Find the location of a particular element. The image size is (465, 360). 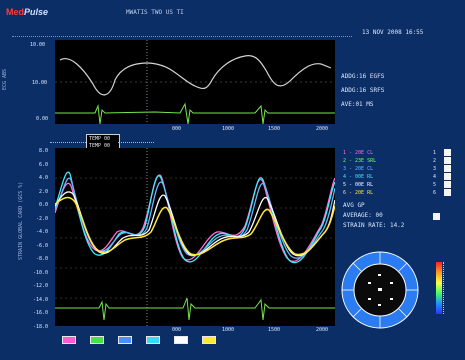

strain-ecg-trace is located at coordinates (195, 309).